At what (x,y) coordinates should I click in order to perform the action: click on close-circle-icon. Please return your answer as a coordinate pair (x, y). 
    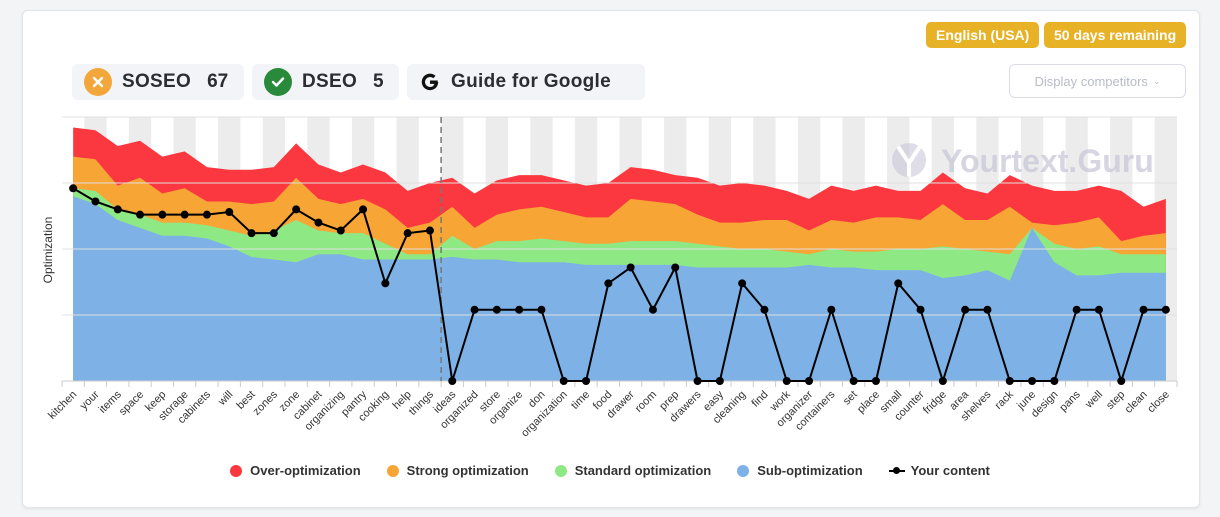
    Looking at the image, I should click on (98, 82).